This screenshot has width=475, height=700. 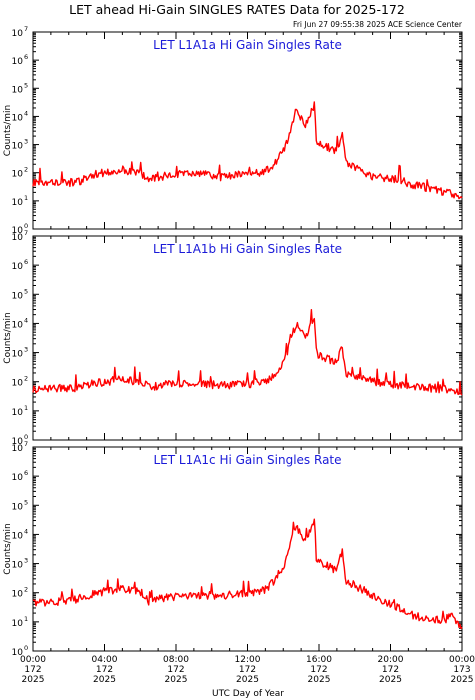 I want to click on y-tick-label-exponent: 0, so click(x=26, y=648).